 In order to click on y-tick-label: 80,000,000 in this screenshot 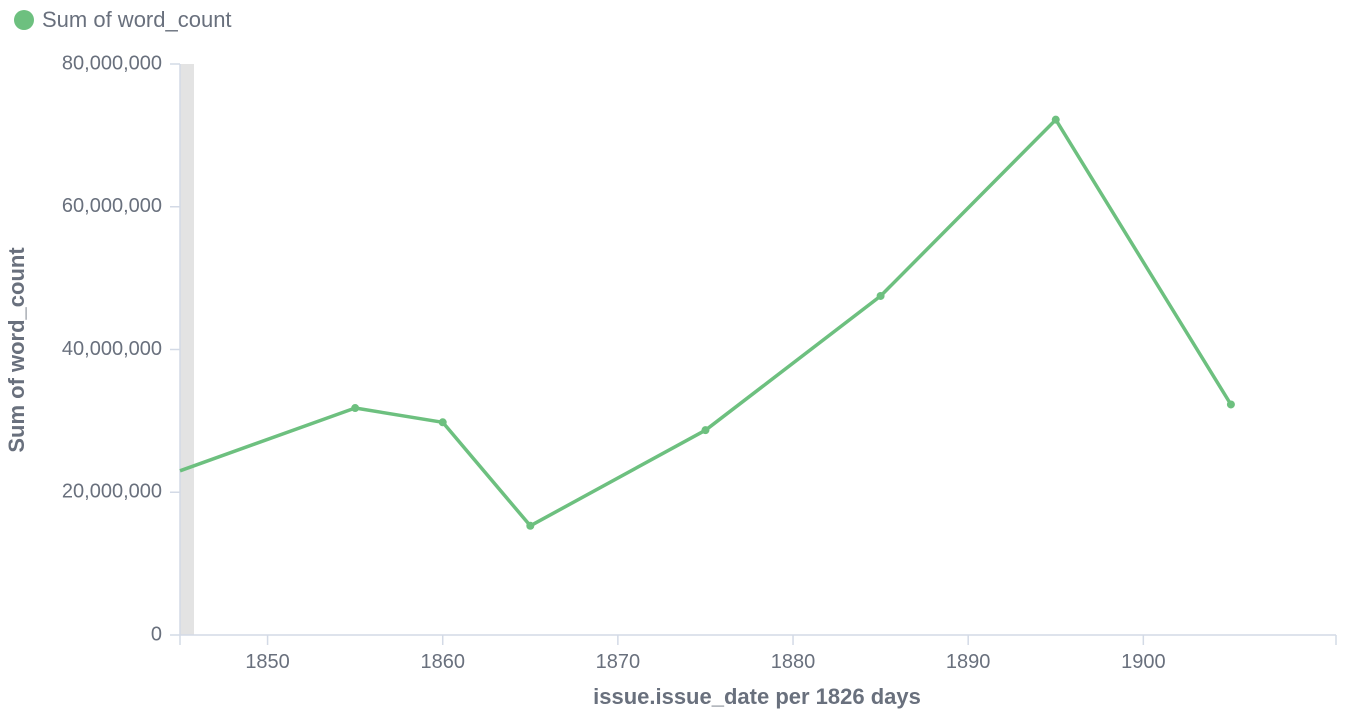, I will do `click(112, 63)`.